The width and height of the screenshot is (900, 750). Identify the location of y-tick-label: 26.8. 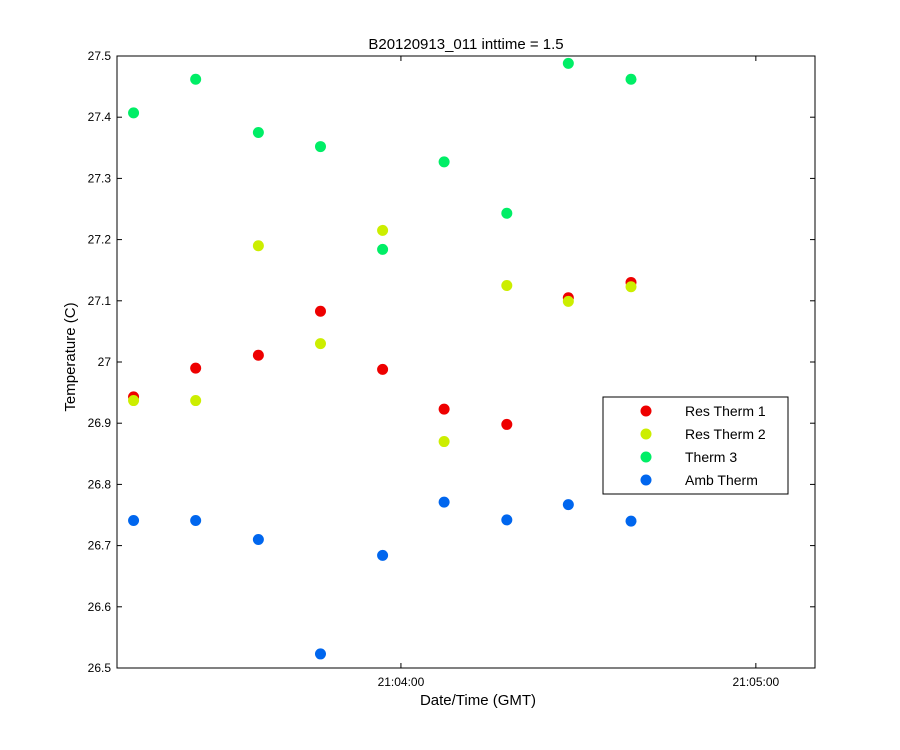
(100, 484).